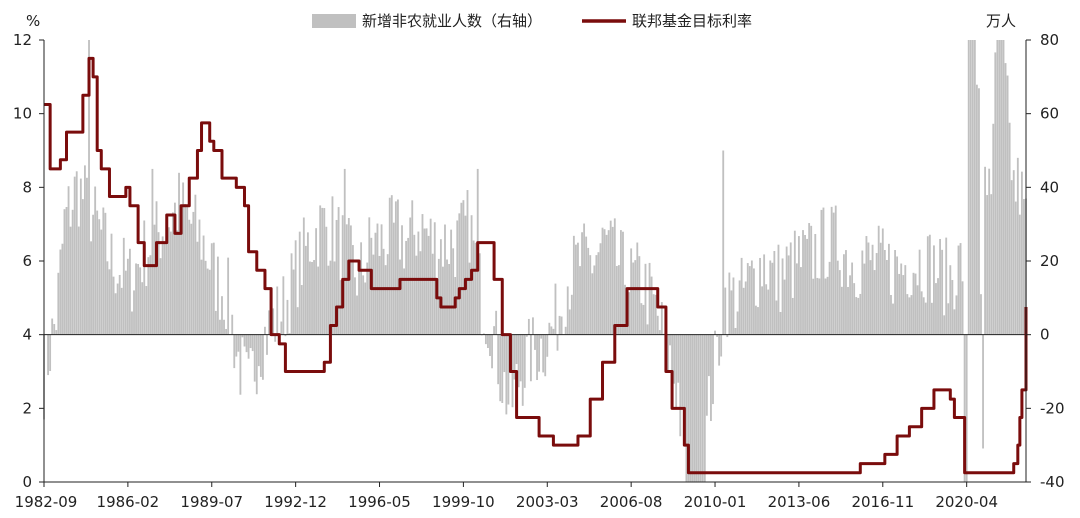 The height and width of the screenshot is (518, 1080). What do you see at coordinates (27, 335) in the screenshot?
I see `left-tick-label: 4` at bounding box center [27, 335].